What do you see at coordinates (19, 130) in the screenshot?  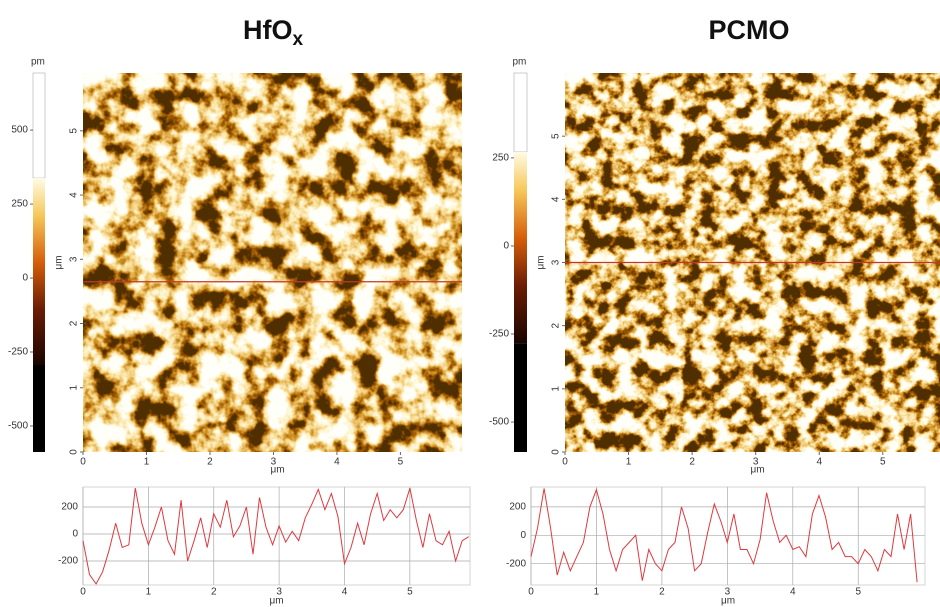 I see `colorbar-tick-label: 500` at bounding box center [19, 130].